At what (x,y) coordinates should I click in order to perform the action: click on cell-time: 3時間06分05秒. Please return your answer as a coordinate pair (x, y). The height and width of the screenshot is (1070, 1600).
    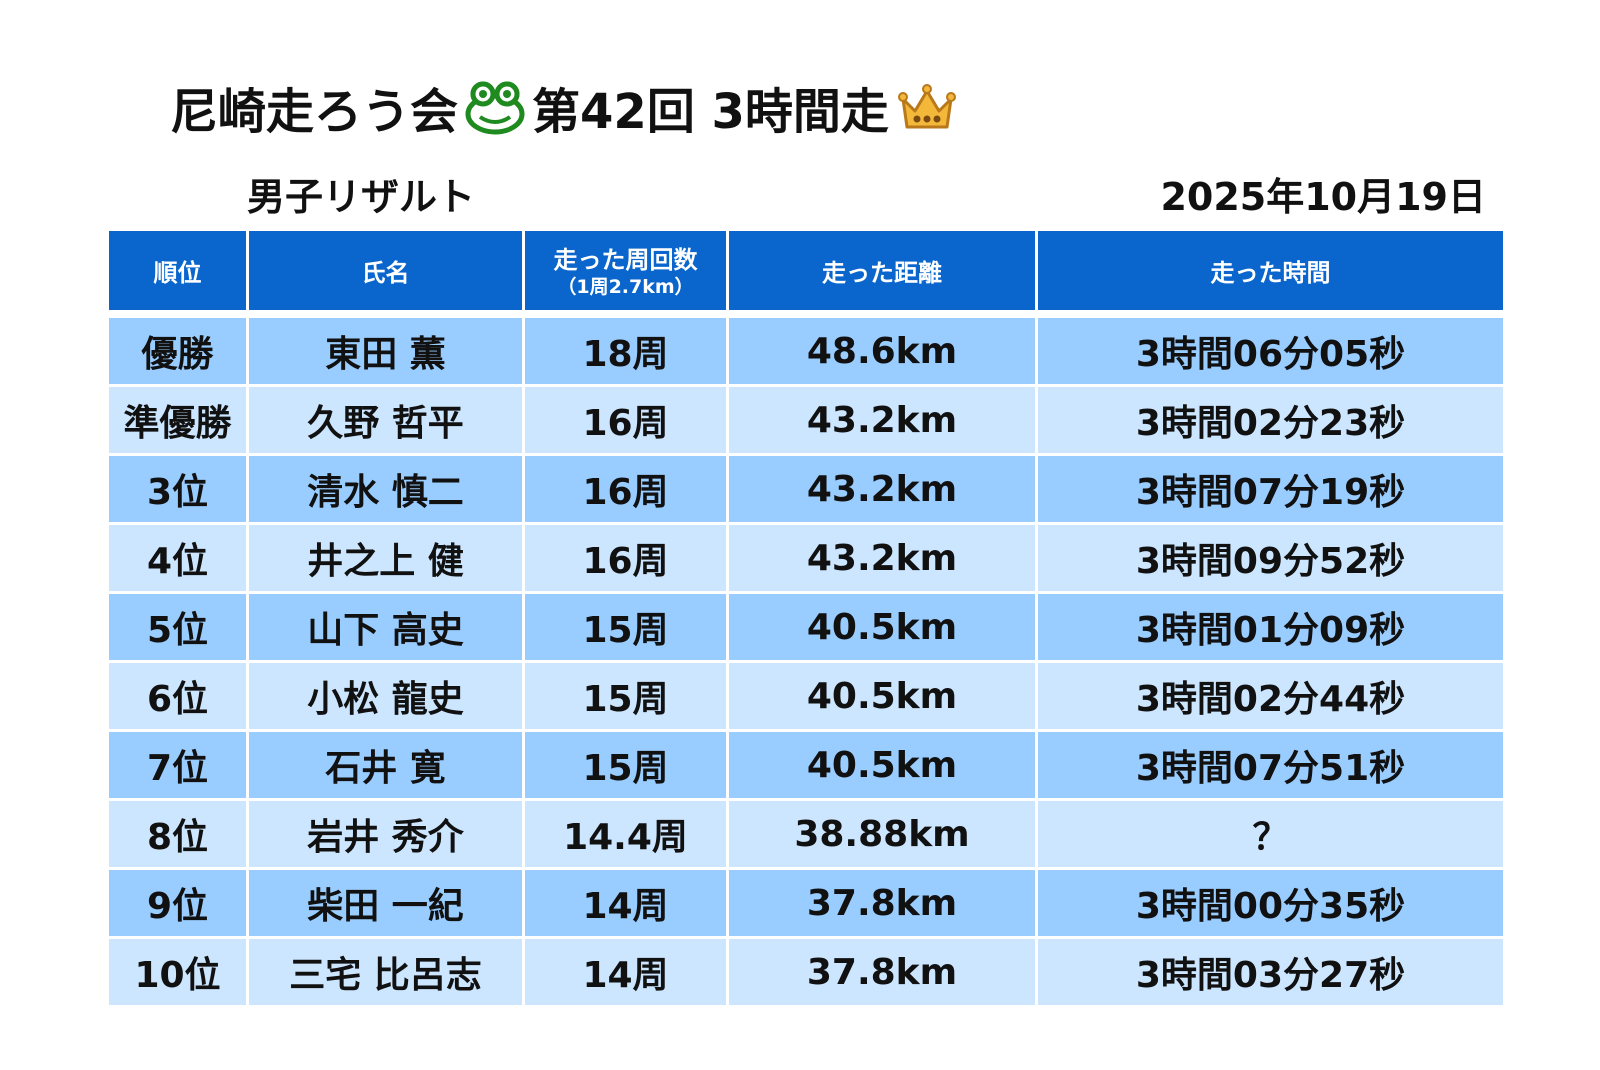
    Looking at the image, I should click on (1270, 351).